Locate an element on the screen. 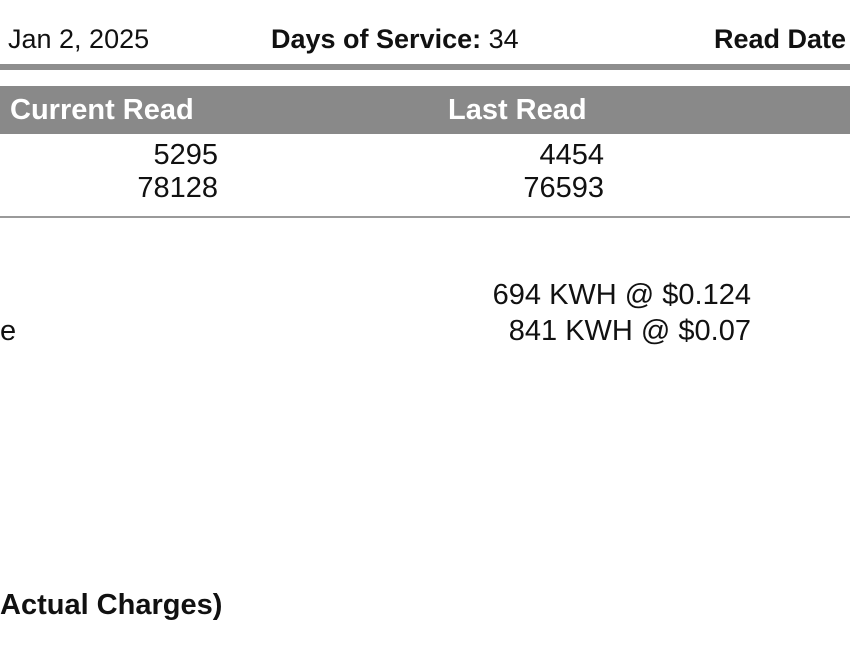 The width and height of the screenshot is (850, 650). header-divider is located at coordinates (425, 67).